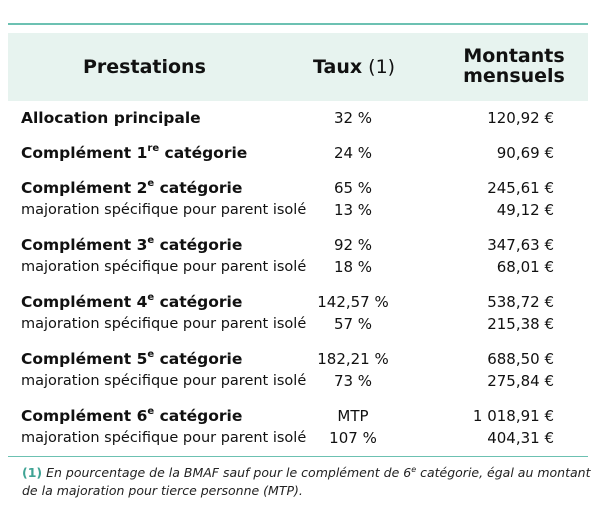 The width and height of the screenshot is (600, 516). What do you see at coordinates (111, 118) in the screenshot?
I see `row-label: Allocation principale` at bounding box center [111, 118].